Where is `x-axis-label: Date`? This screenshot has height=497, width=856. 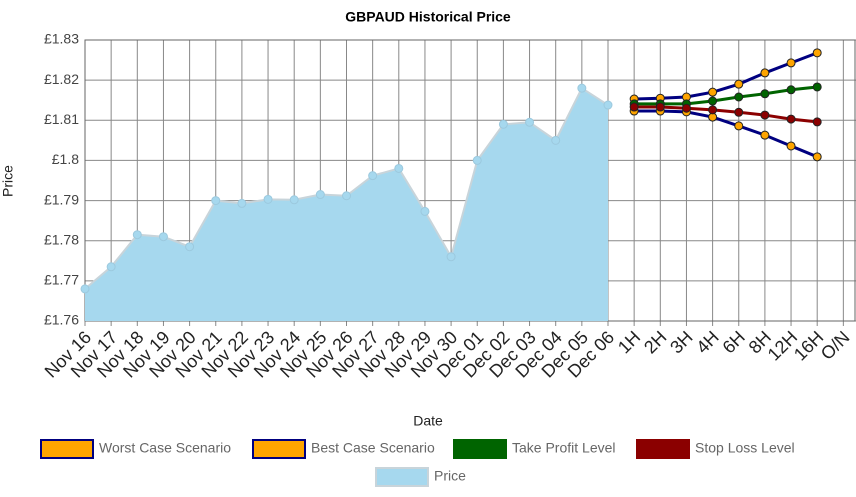 x-axis-label: Date is located at coordinates (428, 421).